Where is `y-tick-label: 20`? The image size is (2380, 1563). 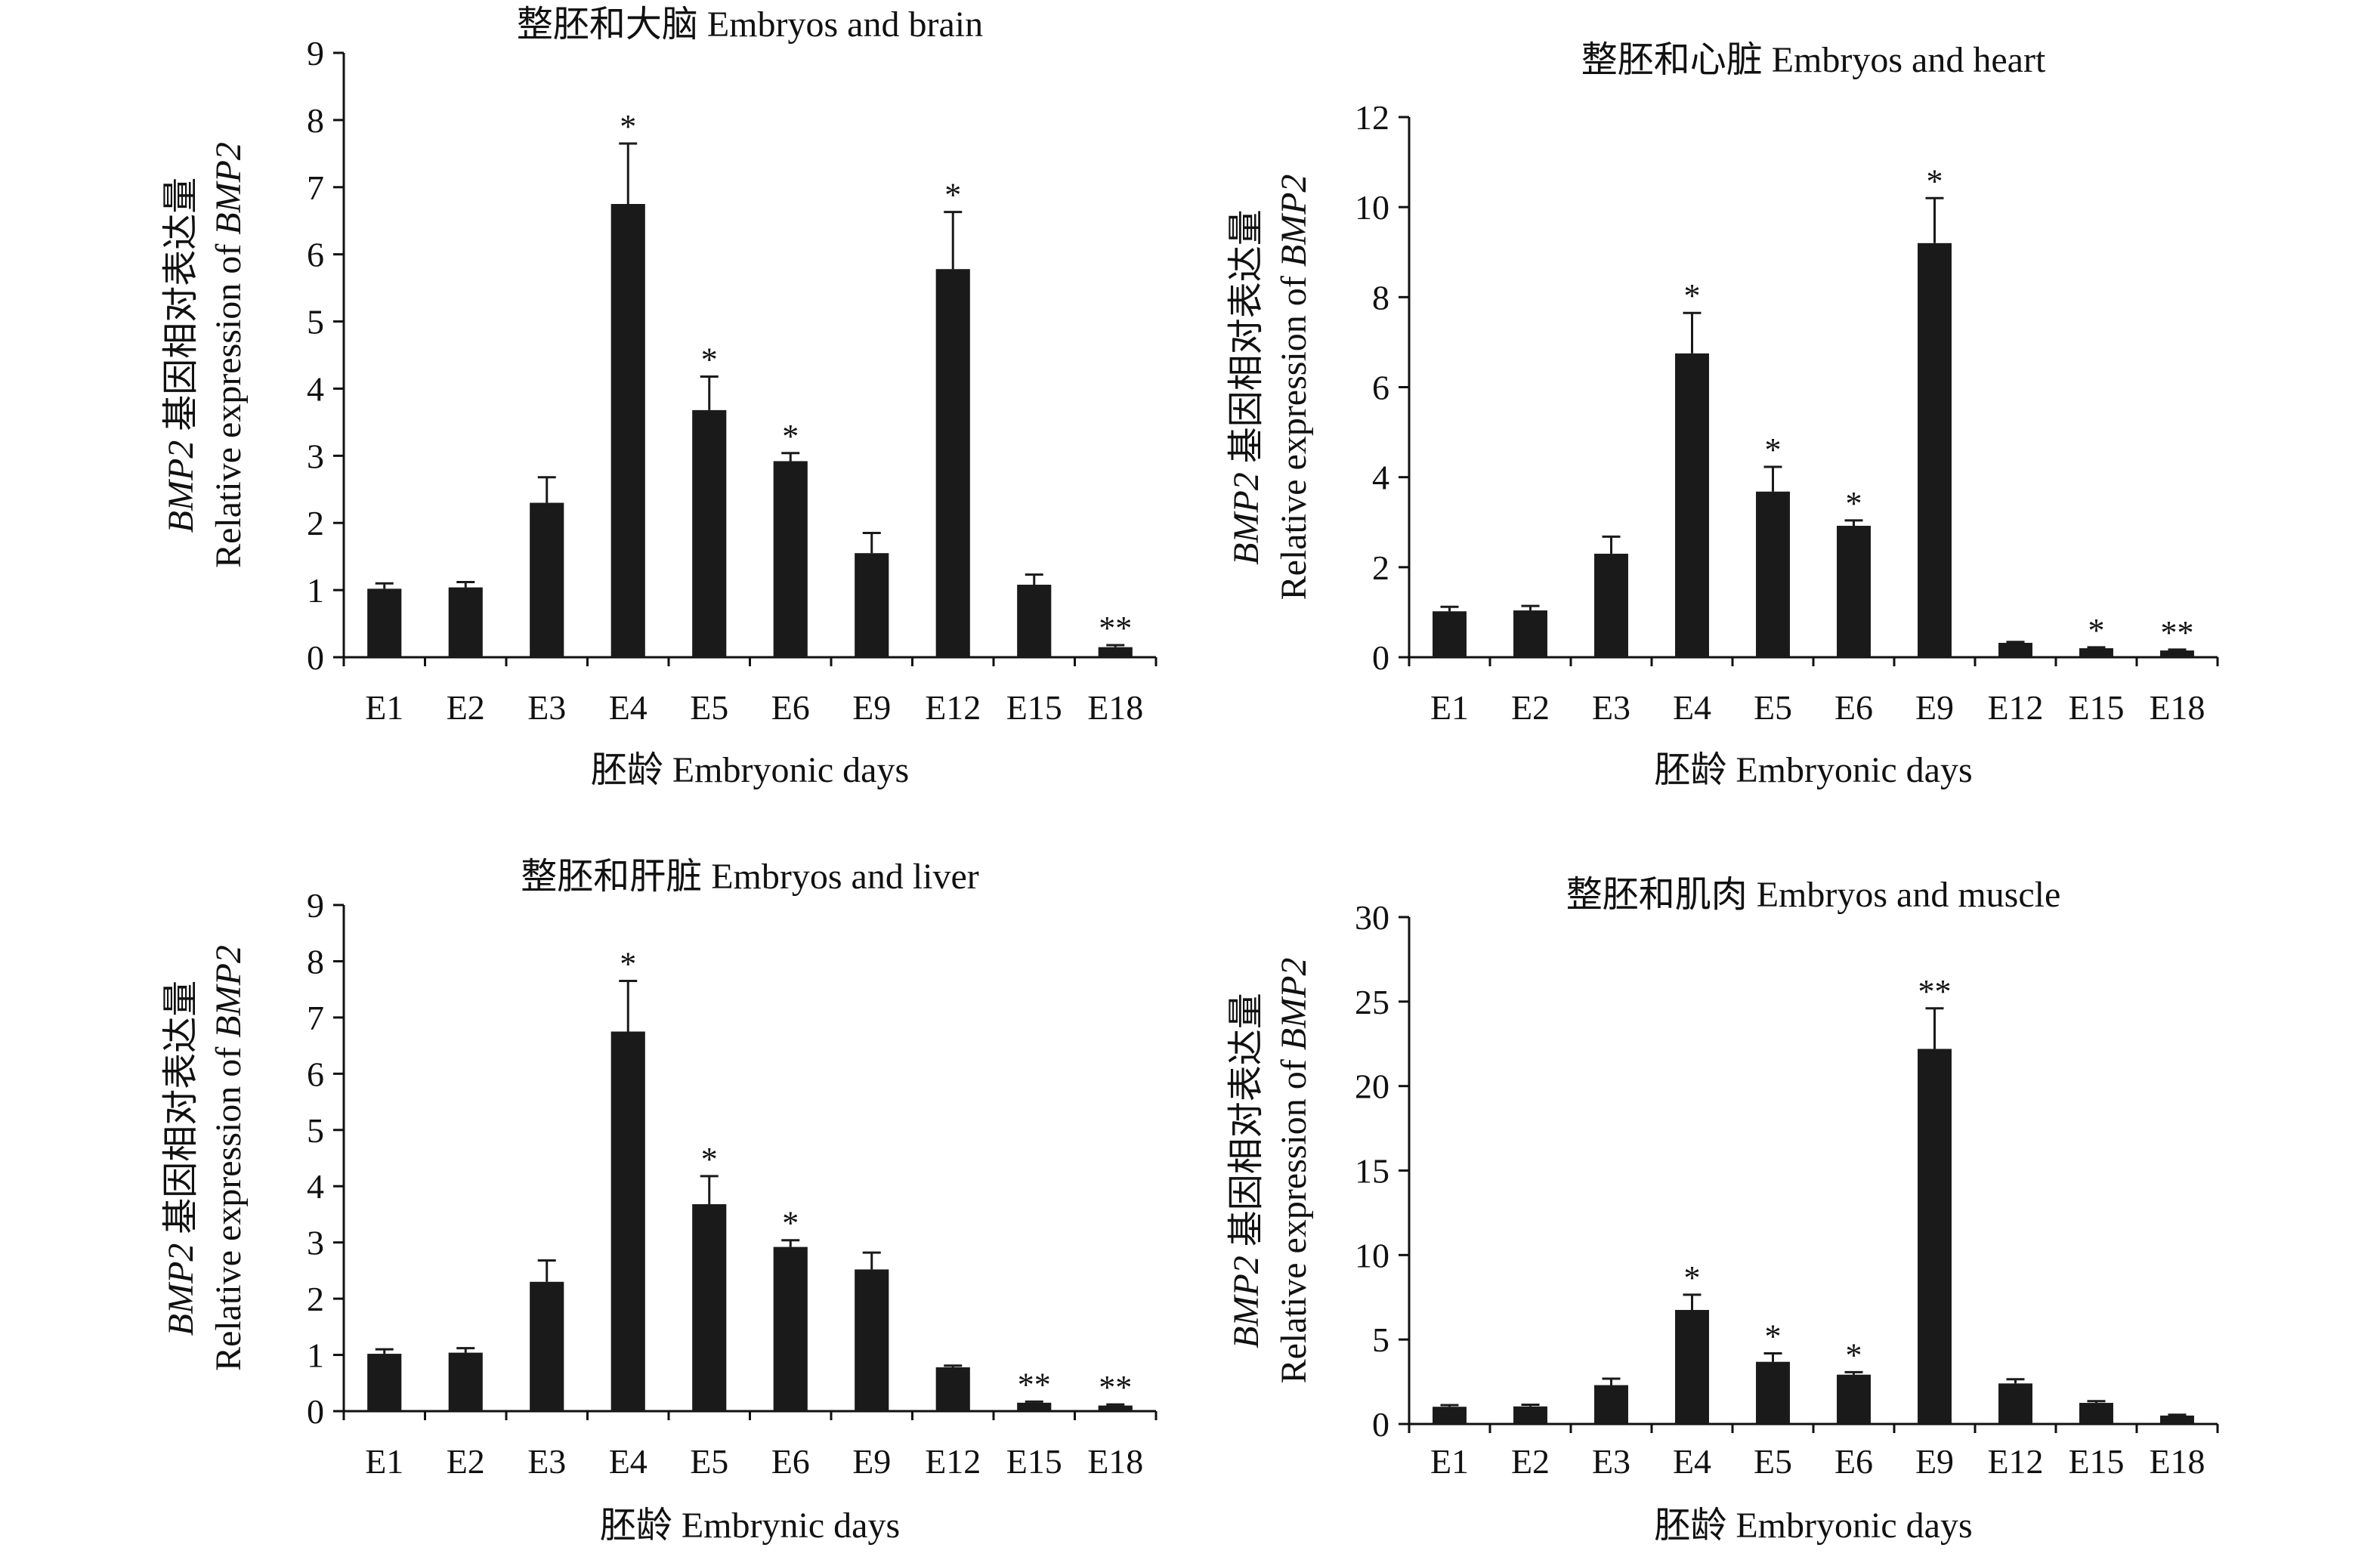 y-tick-label: 20 is located at coordinates (1372, 1087).